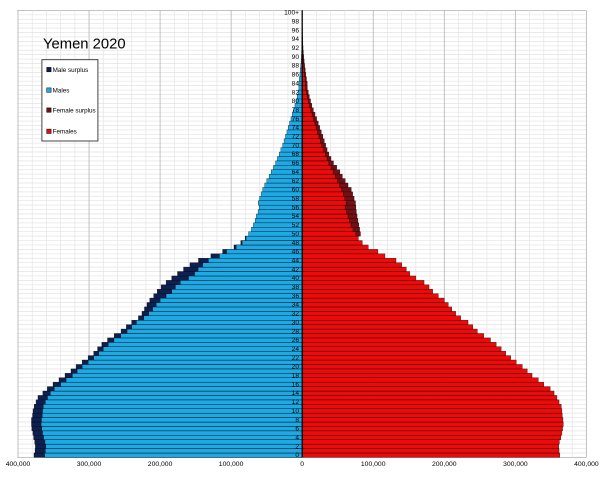  Describe the element at coordinates (296, 305) in the screenshot. I see `svg-text: 34` at that location.